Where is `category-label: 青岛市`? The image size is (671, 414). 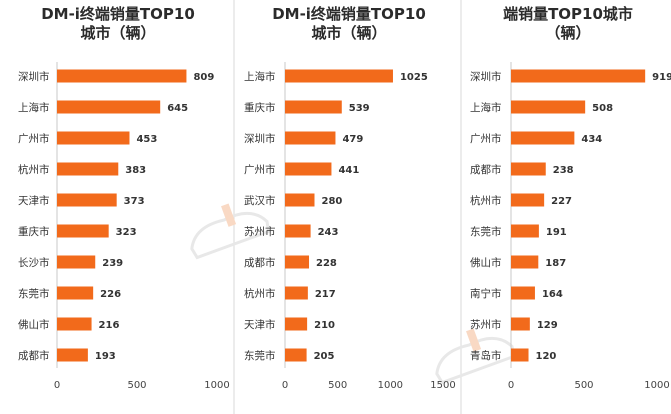 category-label: 青岛市 is located at coordinates (486, 355).